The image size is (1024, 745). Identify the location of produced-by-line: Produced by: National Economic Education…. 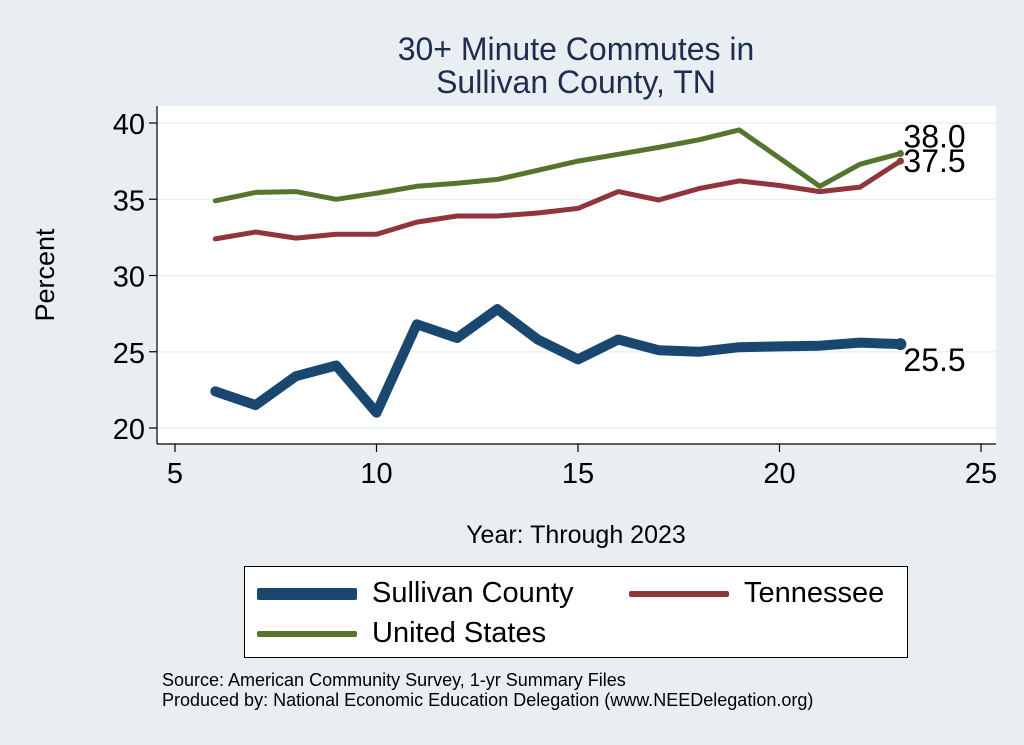
(488, 700).